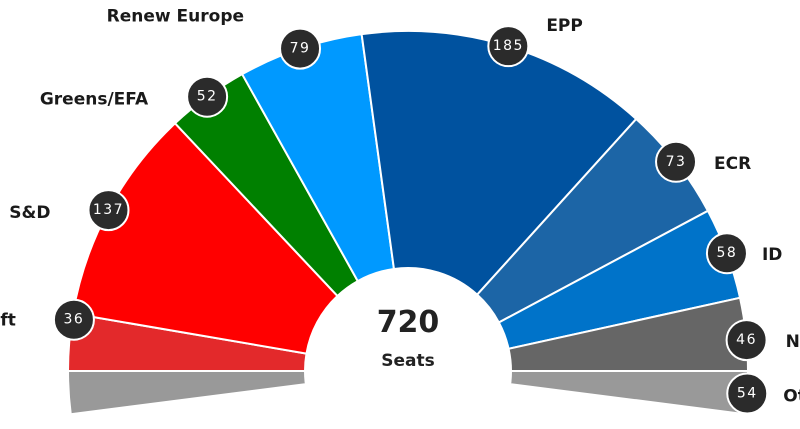  I want to click on party-name: S&D, so click(29, 213).